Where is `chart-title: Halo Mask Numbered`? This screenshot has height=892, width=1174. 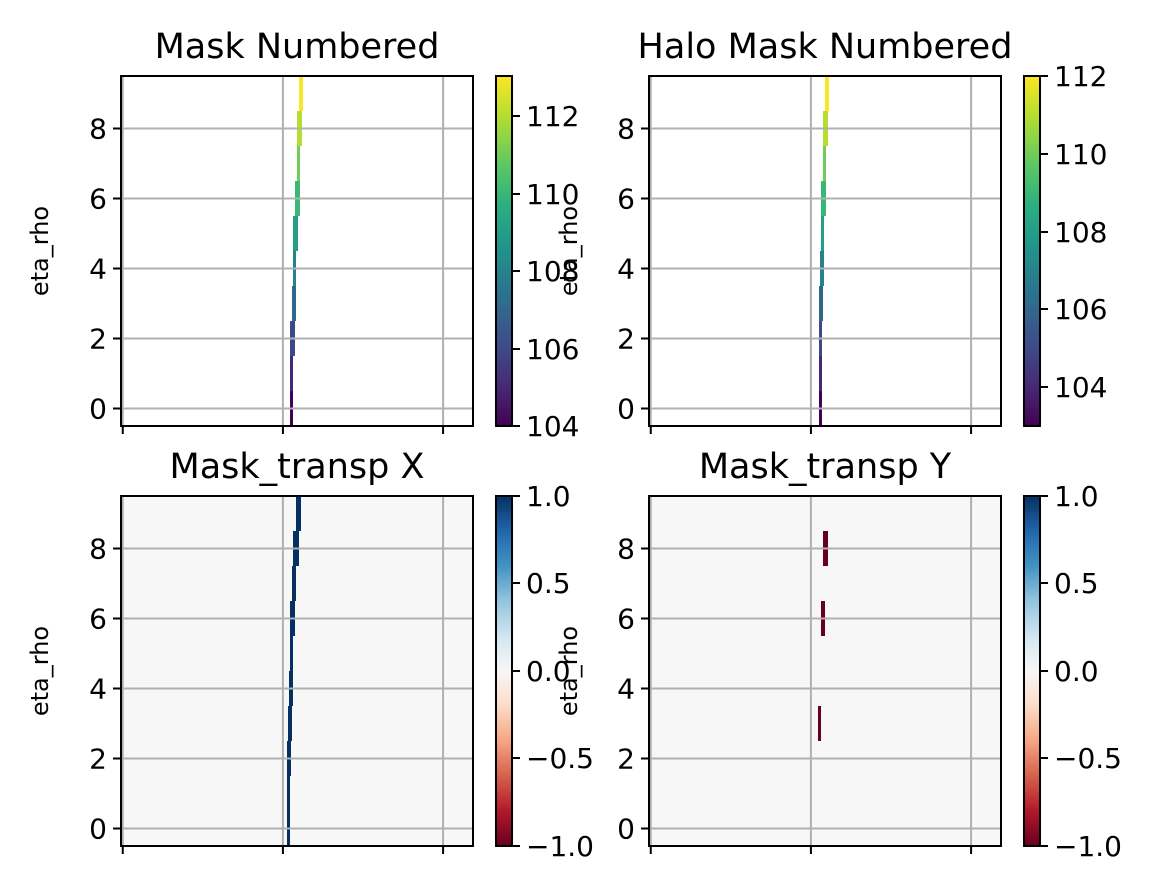
chart-title: Halo Mask Numbered is located at coordinates (825, 47).